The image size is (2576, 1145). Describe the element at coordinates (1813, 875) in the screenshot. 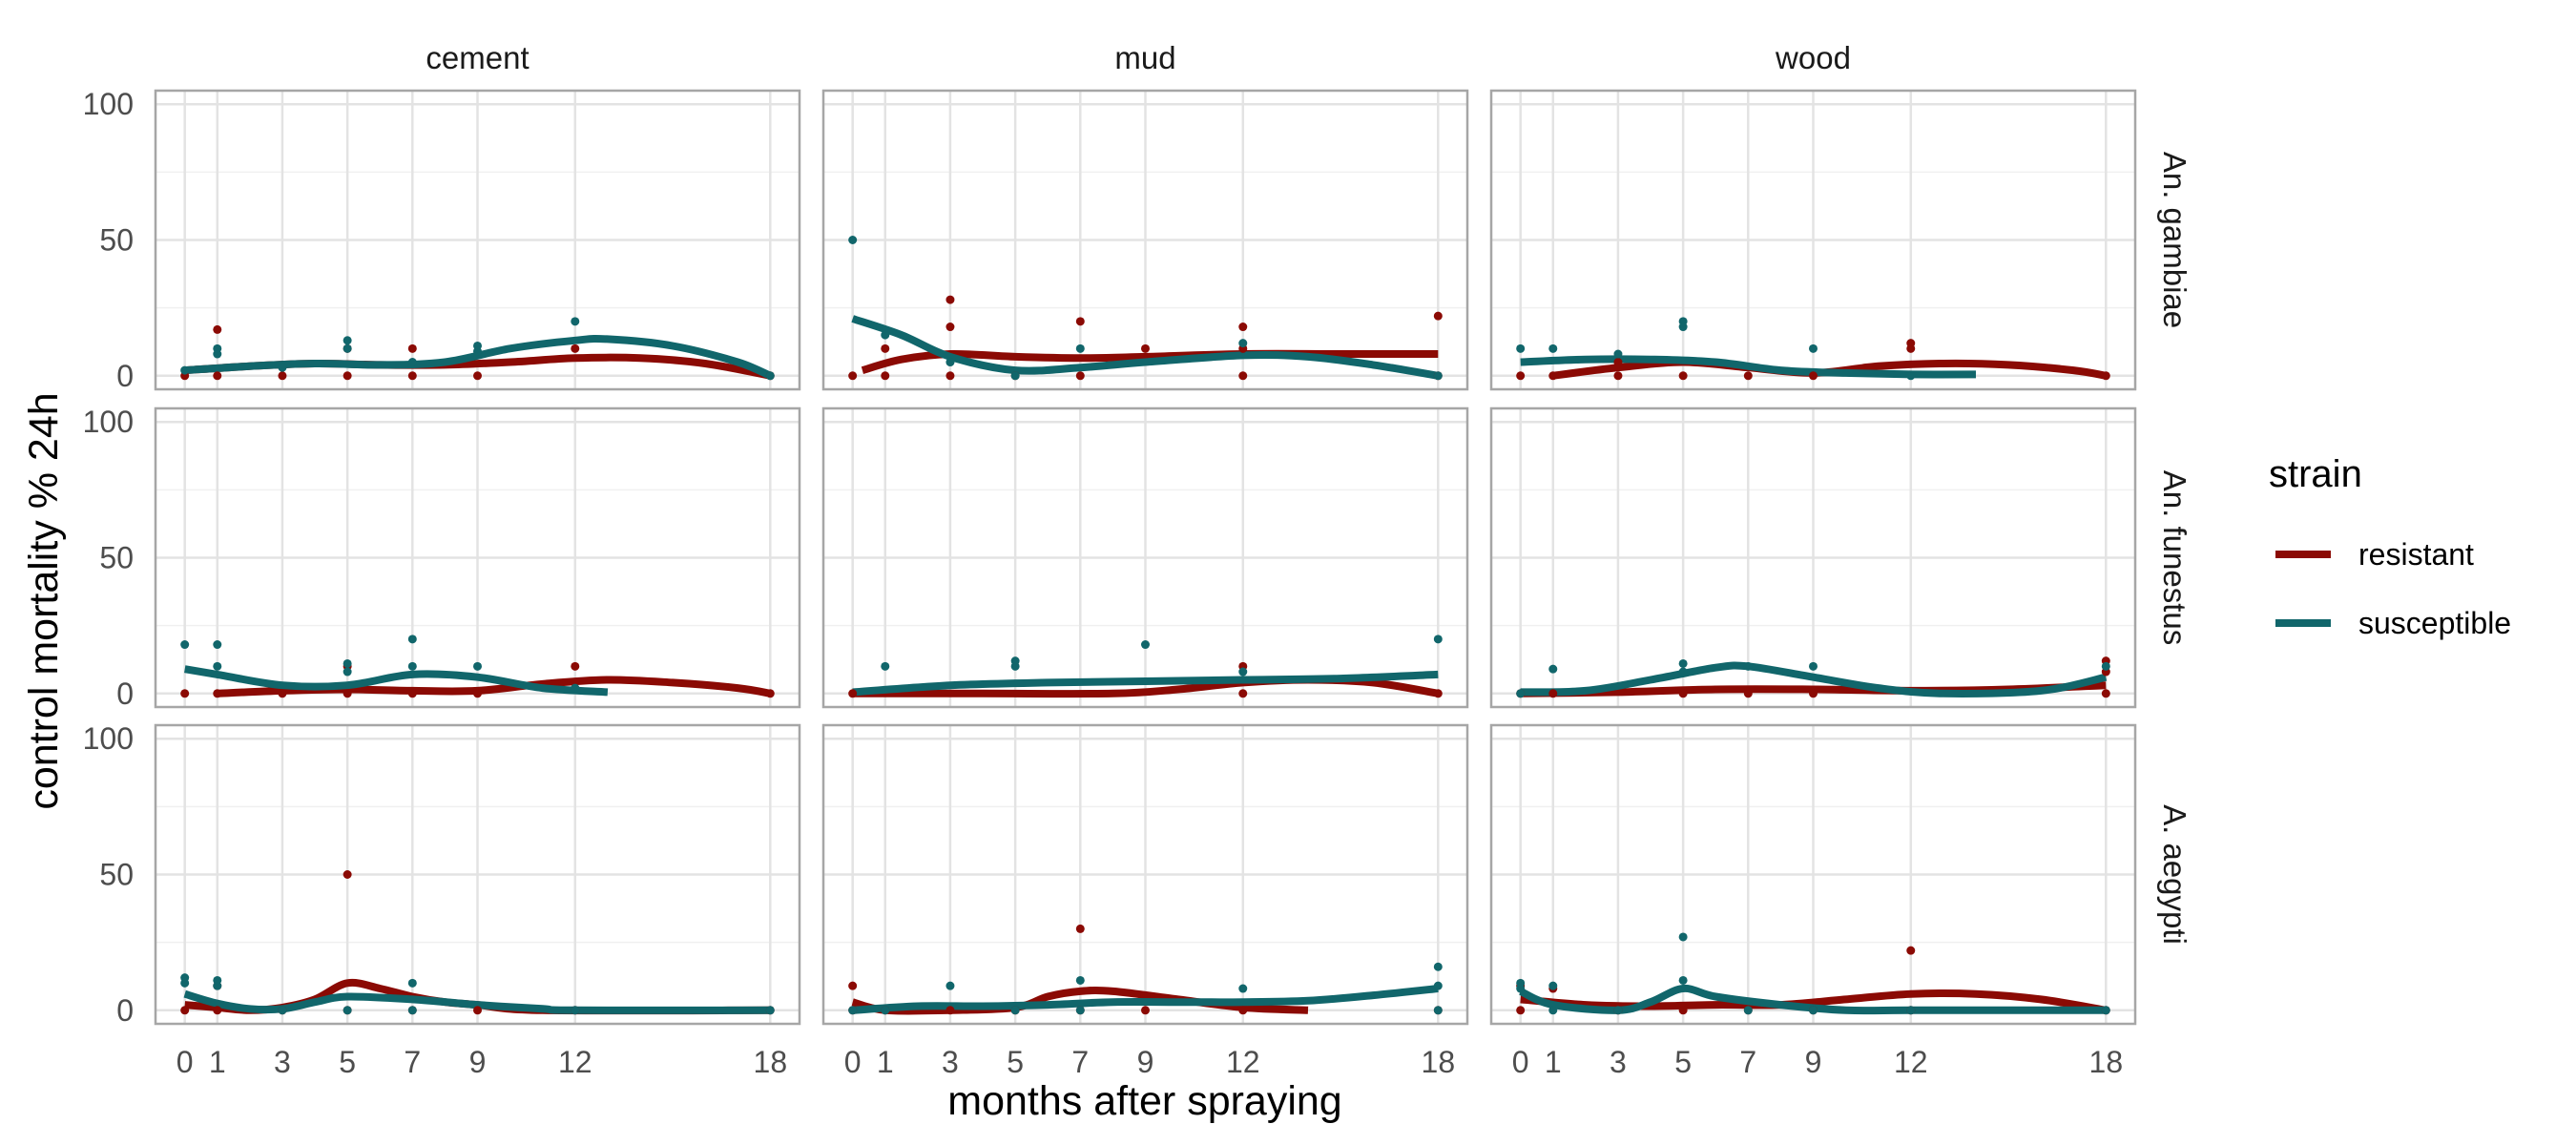

I see `panel-frame-a-aegypti-wood` at that location.